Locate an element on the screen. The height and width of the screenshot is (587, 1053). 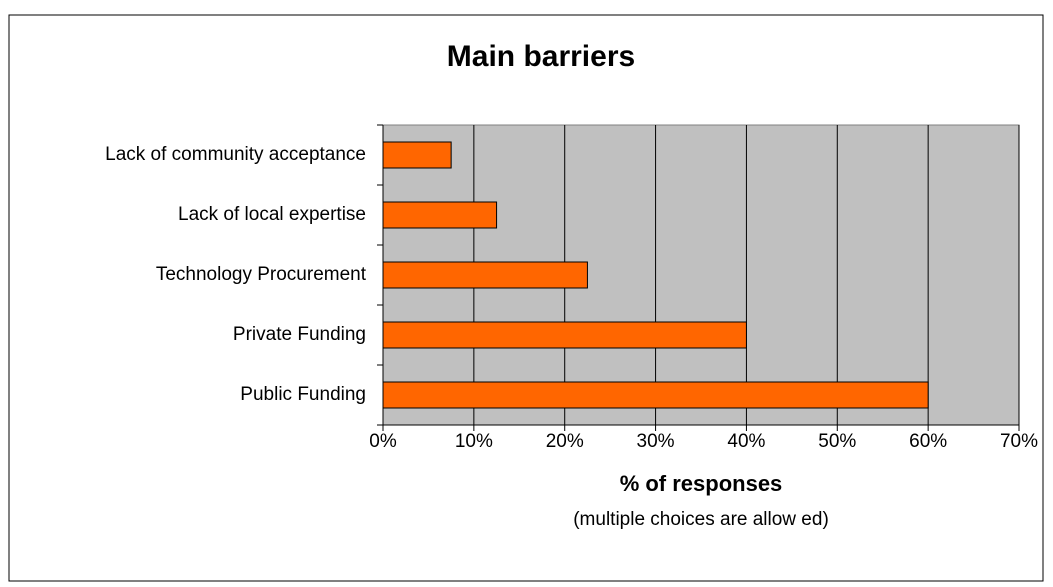
y-tick-label: Lack of local expertise is located at coordinates (272, 214).